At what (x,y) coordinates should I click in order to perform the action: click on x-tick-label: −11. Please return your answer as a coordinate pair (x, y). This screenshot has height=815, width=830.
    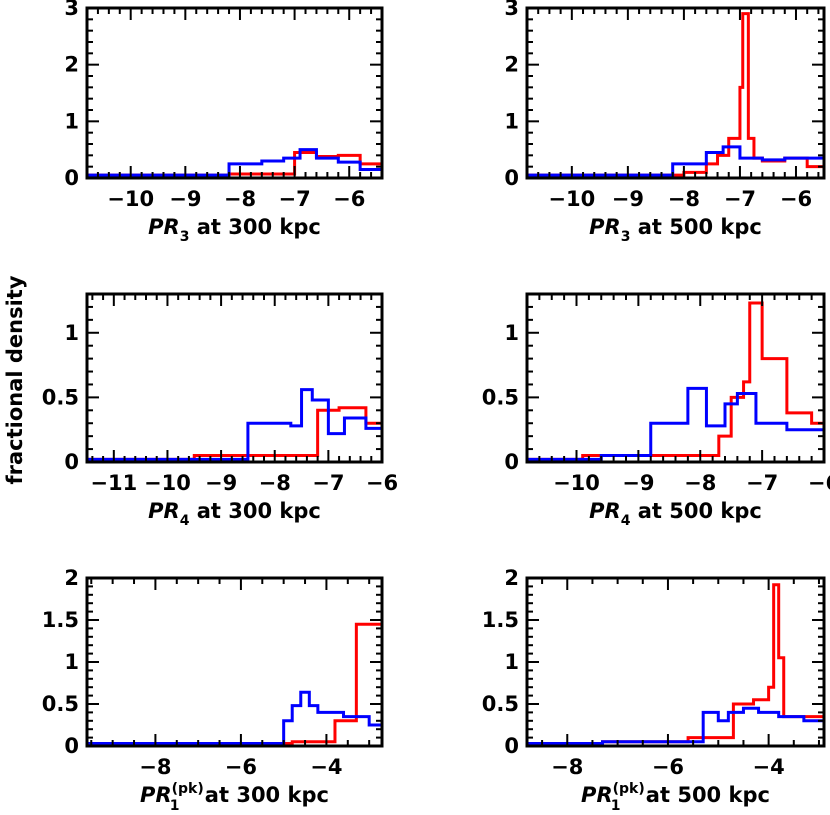
    Looking at the image, I should click on (113, 483).